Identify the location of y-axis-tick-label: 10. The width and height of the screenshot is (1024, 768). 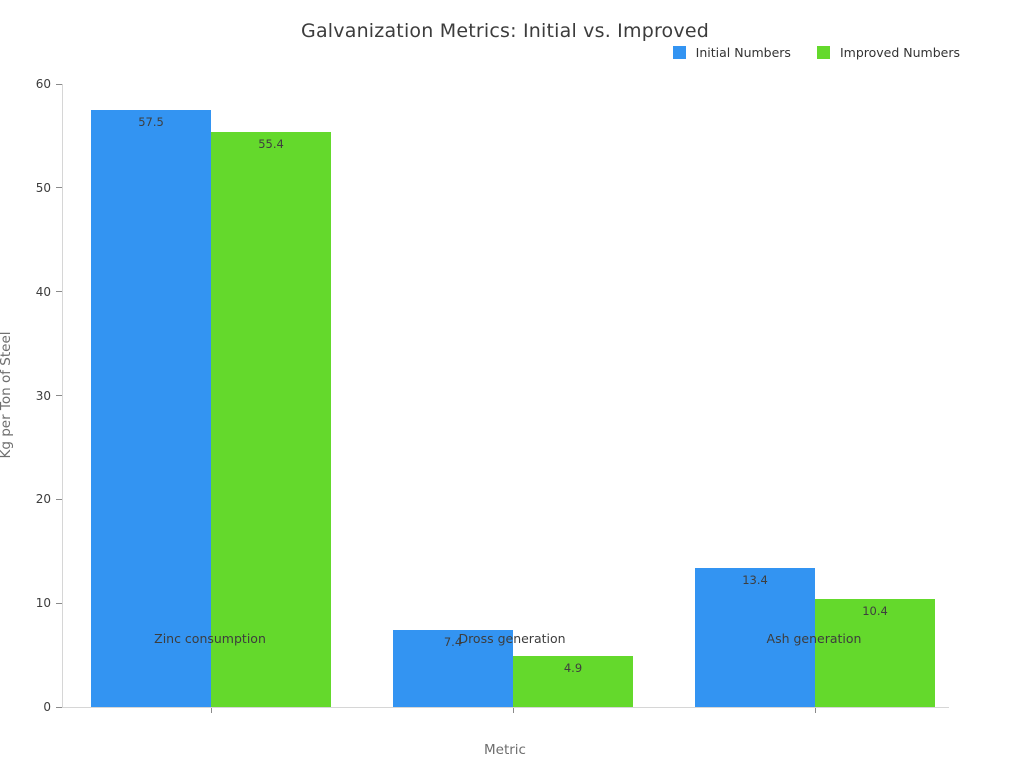
(43, 603).